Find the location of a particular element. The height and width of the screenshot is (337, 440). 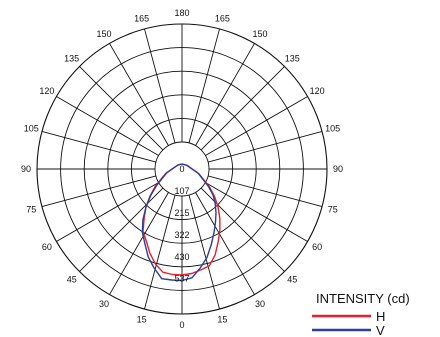

radial-tick-labels: 0 107 215 322 430 537 is located at coordinates (181, 224).